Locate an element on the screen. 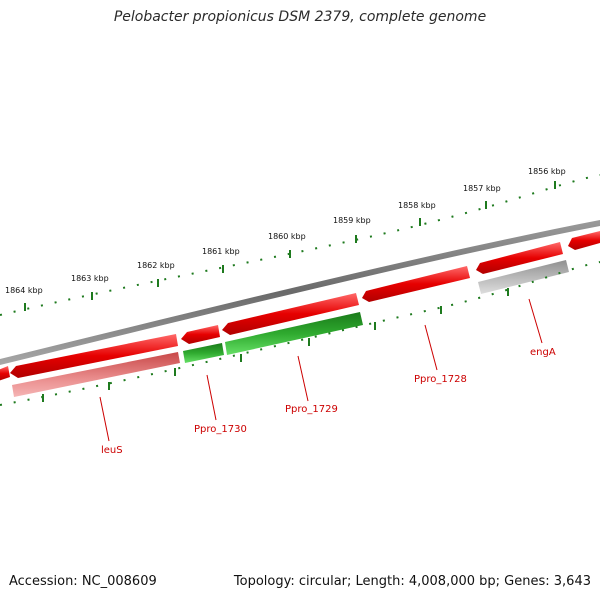  accession-label: Accession: NC_008609 is located at coordinates (83, 581).